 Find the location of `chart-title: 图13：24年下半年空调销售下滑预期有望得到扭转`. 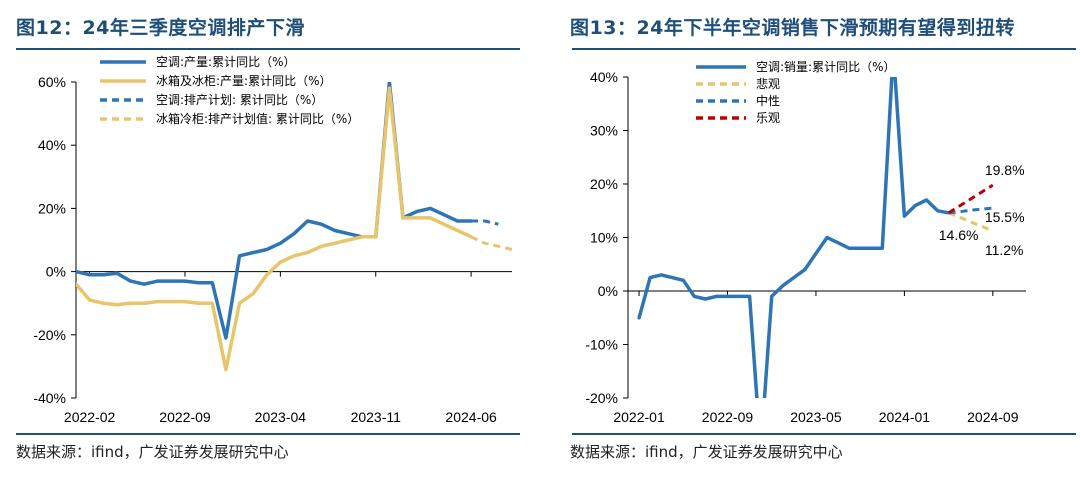

chart-title: 图13：24年下半年空调销售下滑预期有望得到扭转 is located at coordinates (792, 28).